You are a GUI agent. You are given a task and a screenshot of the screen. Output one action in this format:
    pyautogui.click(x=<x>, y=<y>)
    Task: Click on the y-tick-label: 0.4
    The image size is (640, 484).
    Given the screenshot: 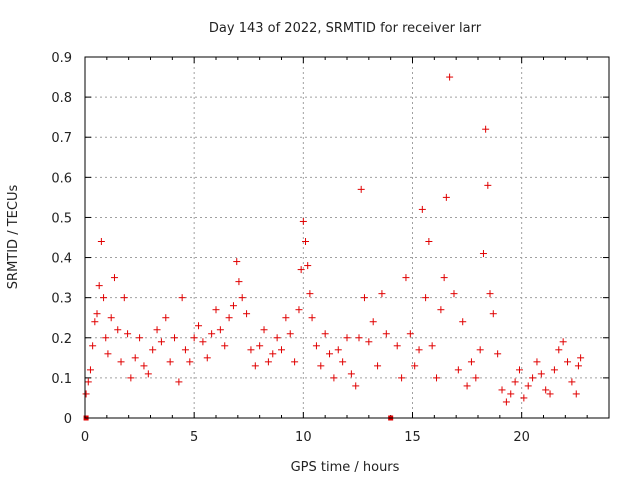 What is the action you would take?
    pyautogui.click(x=61, y=259)
    